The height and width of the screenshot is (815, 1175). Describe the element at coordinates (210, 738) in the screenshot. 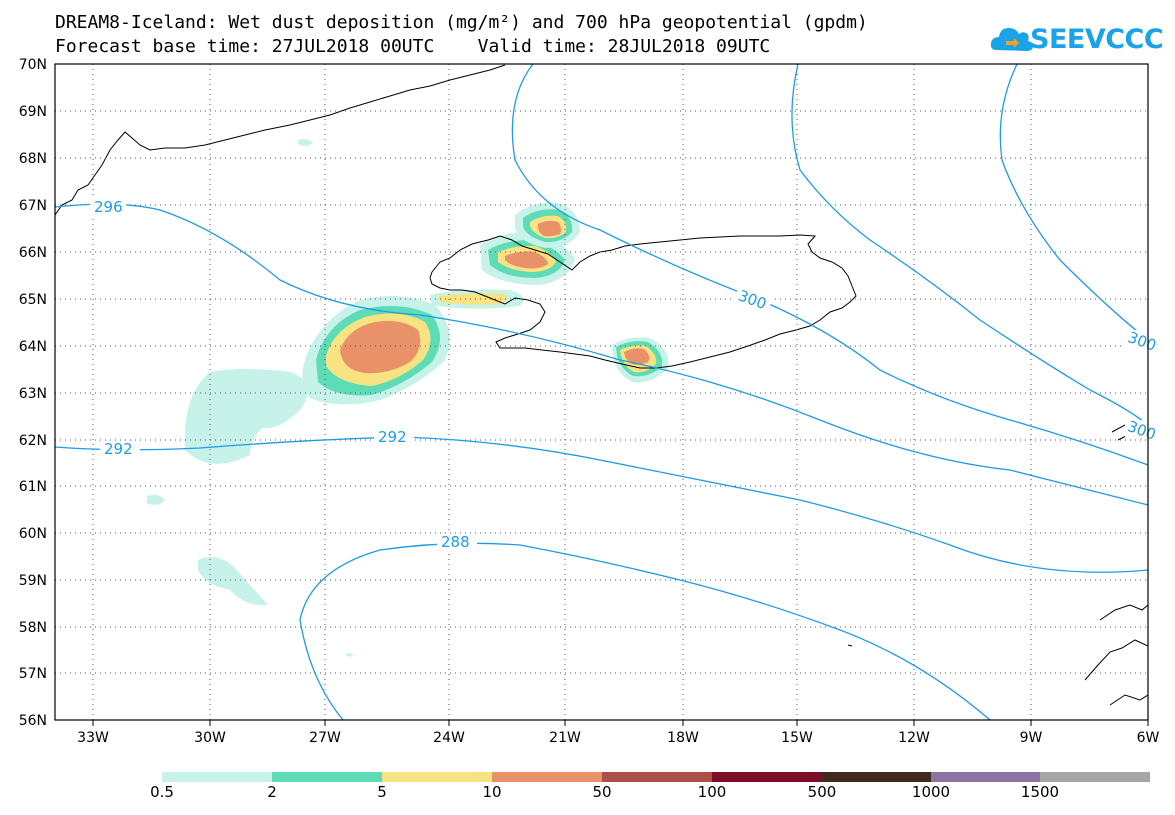

I see `lon-label: 30W` at that location.